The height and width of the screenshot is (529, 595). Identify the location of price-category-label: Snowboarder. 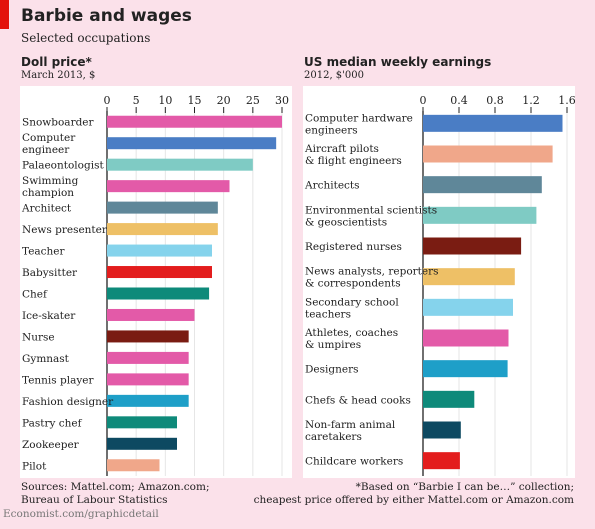
(58, 123).